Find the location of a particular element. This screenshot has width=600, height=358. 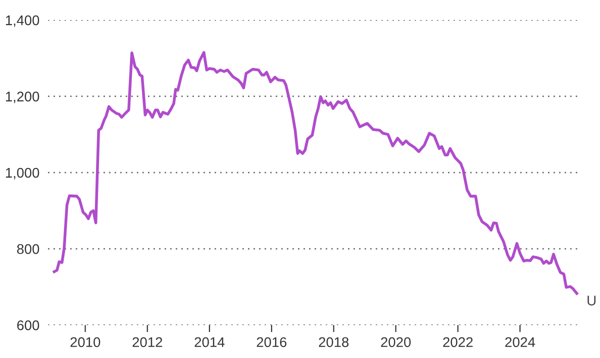

y-tick-label: 800 is located at coordinates (28, 249).